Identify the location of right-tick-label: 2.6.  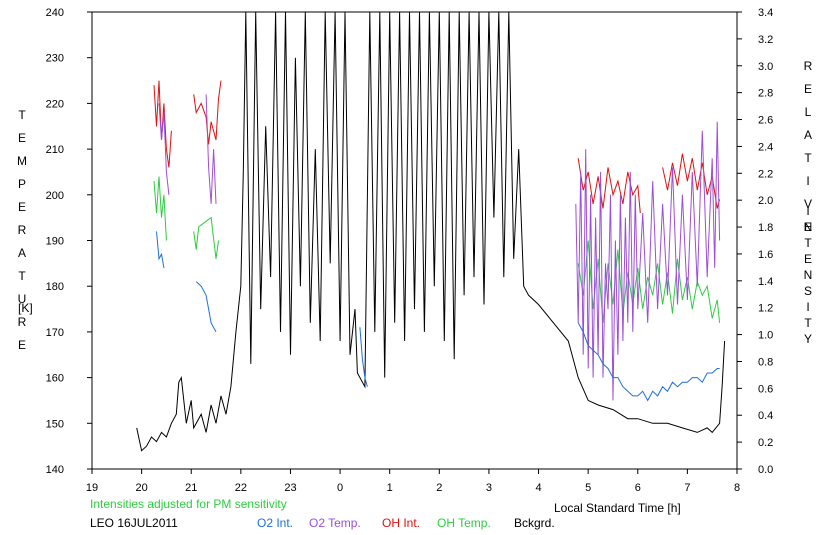
(765, 121).